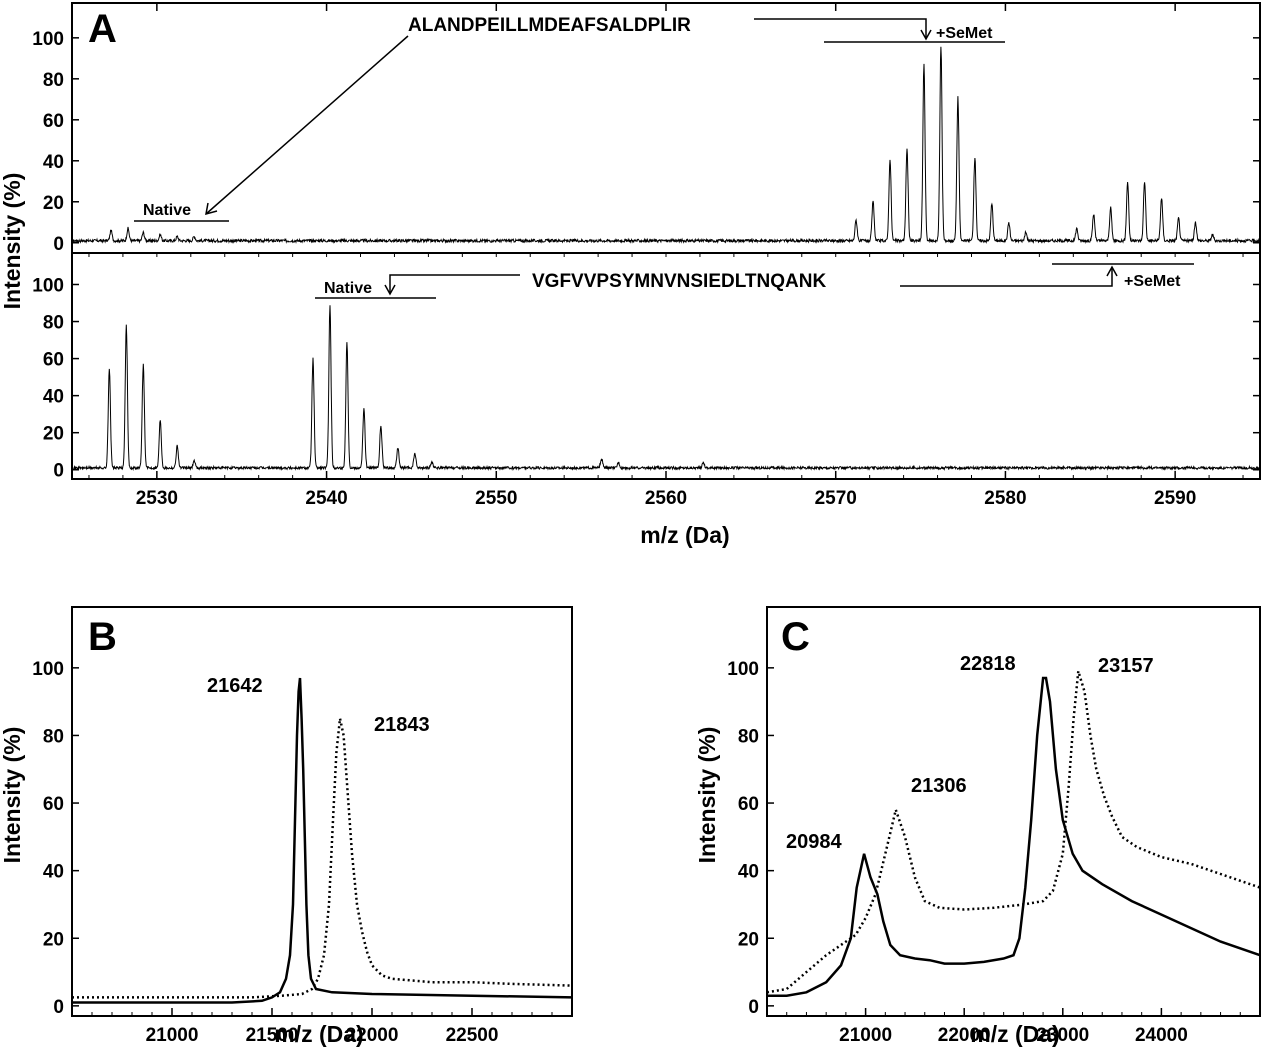  I want to click on panel-c-y-ticks: 0 20 40 60 80 100, so click(750, 838).